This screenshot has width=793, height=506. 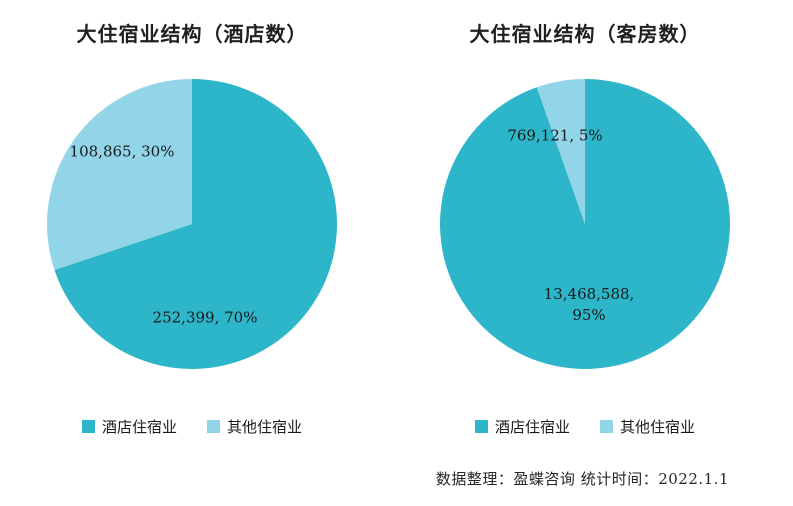 I want to click on data-label-room-main: 13,468,588, 95%, so click(x=589, y=304).